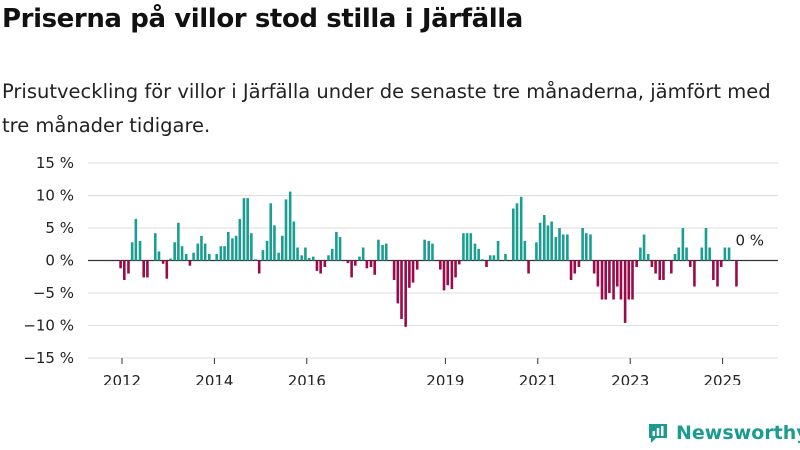  Describe the element at coordinates (723, 378) in the screenshot. I see `x-tick-label: 2025` at that location.